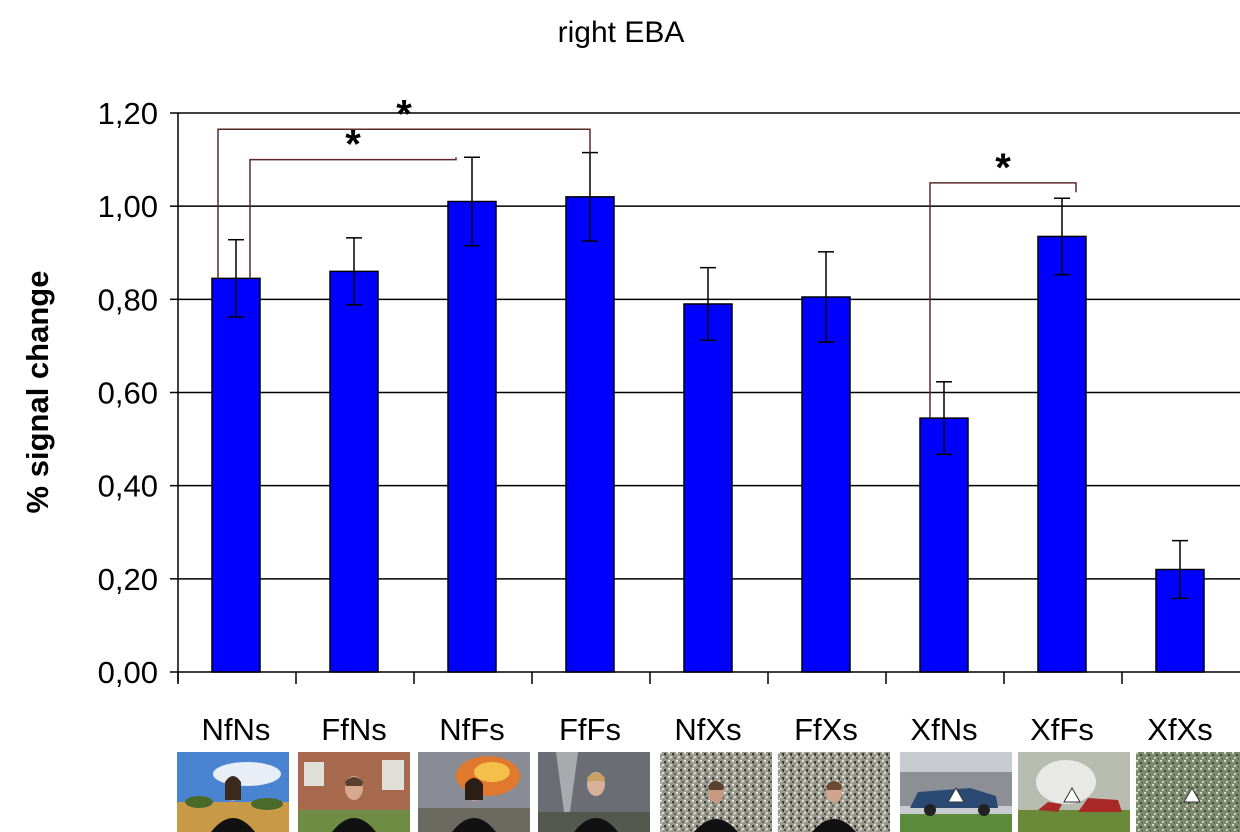  What do you see at coordinates (1062, 729) in the screenshot?
I see `x-tick-label-xffs: XfFs` at bounding box center [1062, 729].